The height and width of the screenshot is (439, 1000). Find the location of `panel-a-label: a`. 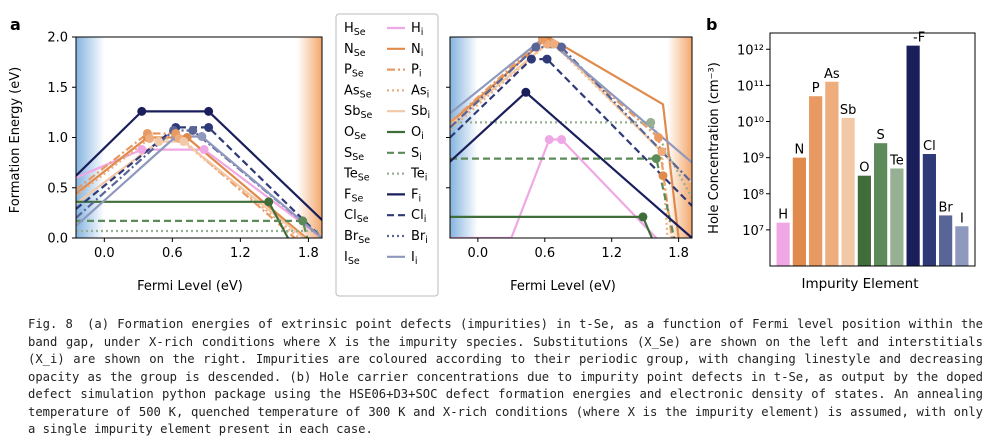

panel-a-label: a is located at coordinates (15, 24).